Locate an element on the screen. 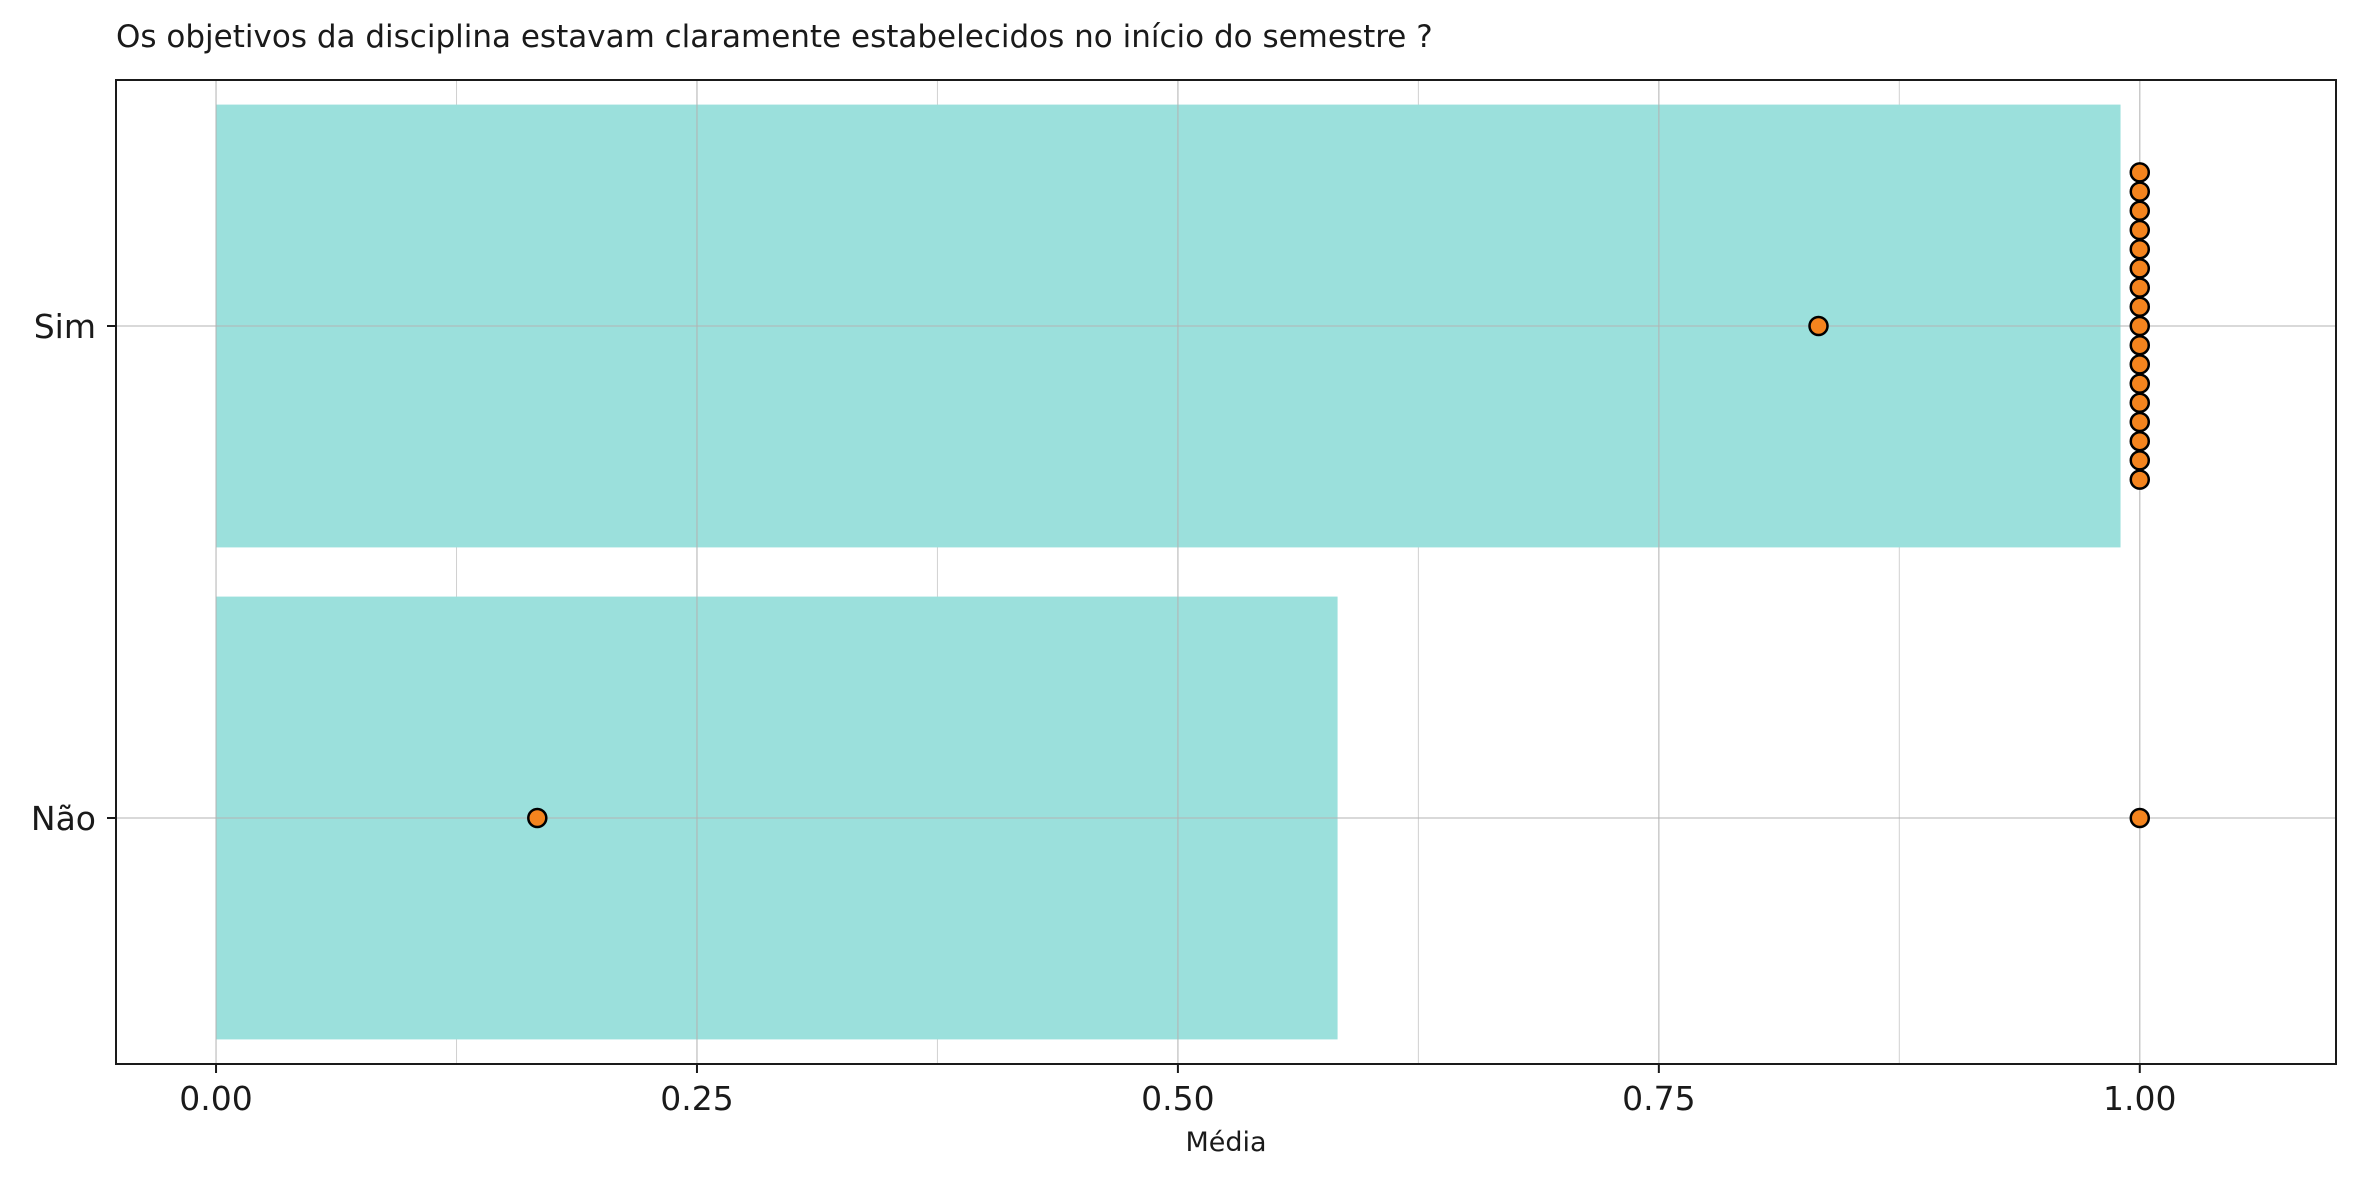  y-axis: Sim Não is located at coordinates (73, 572).